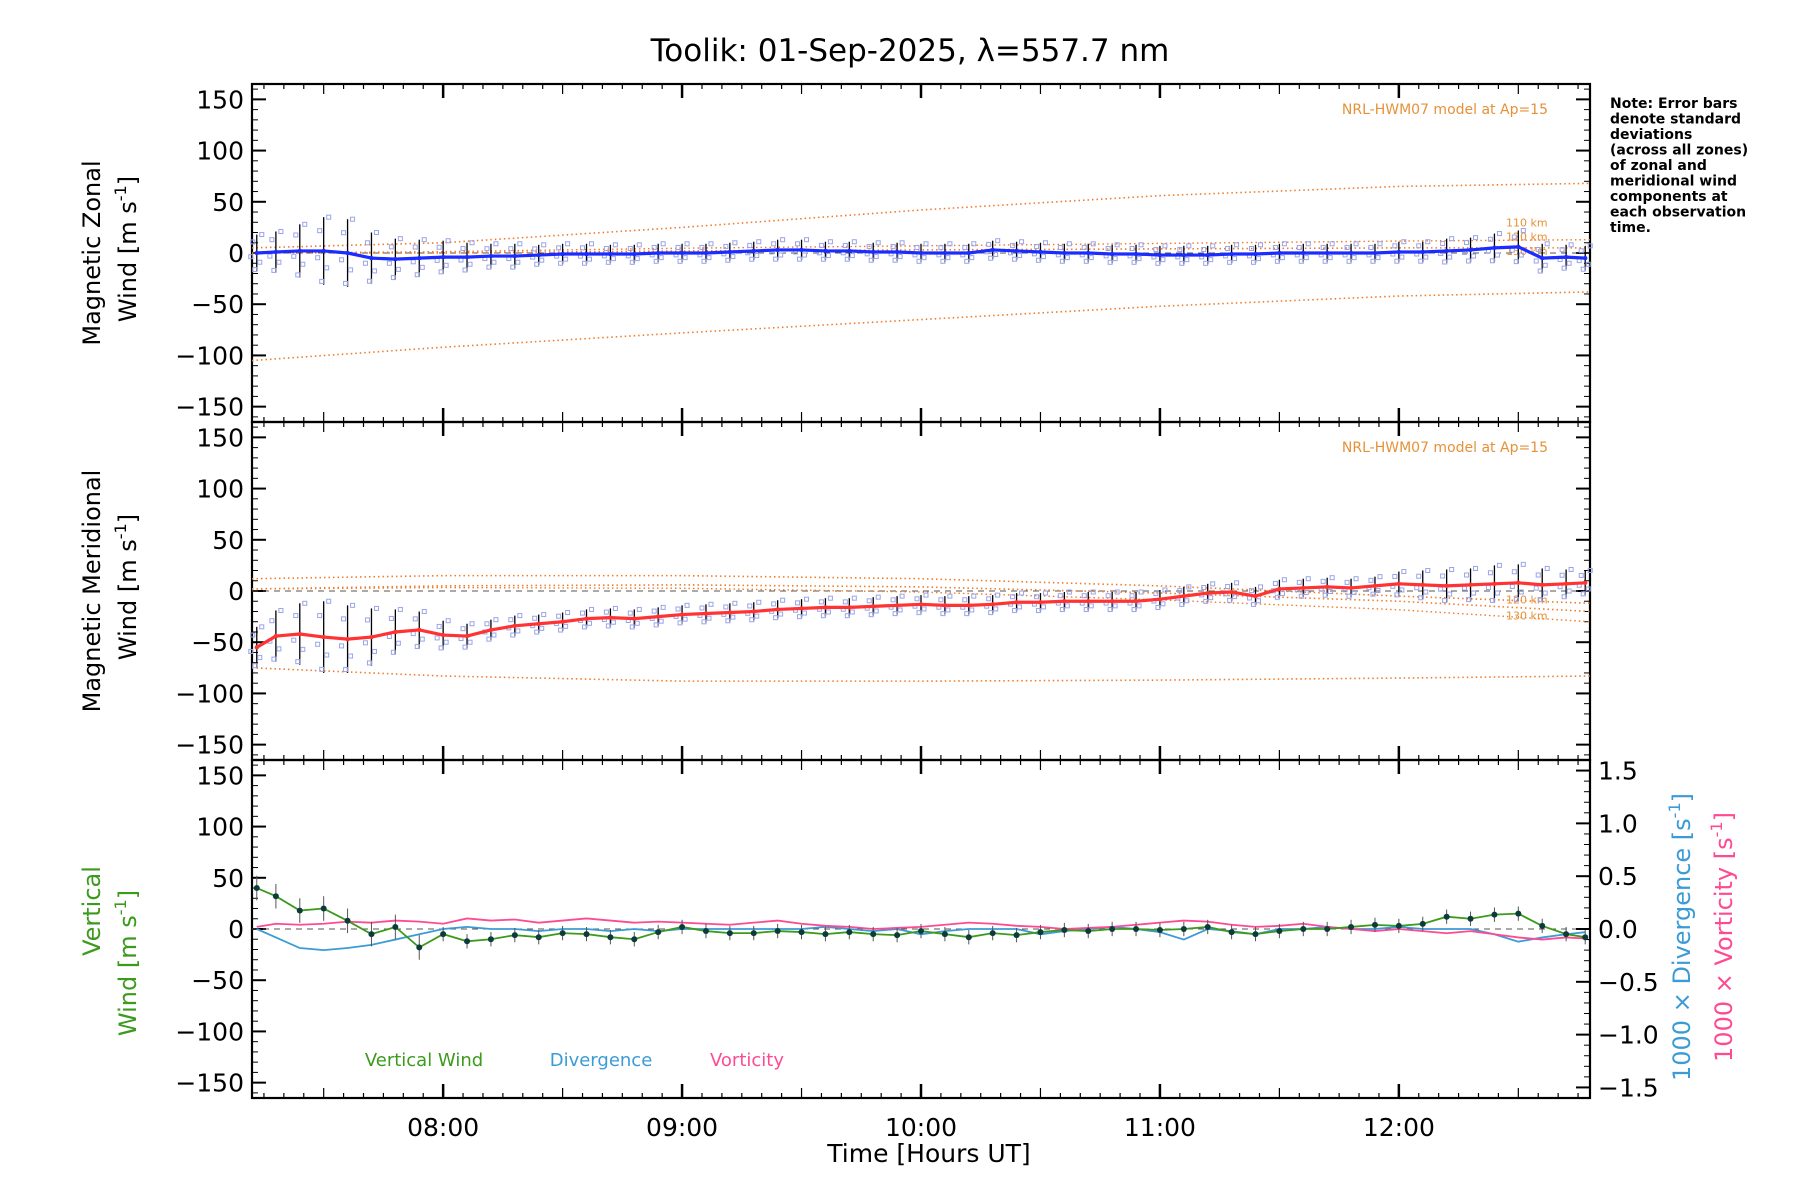 This screenshot has height=1200, width=1800. Describe the element at coordinates (1678, 213) in the screenshot. I see `note-line: each observation` at that location.